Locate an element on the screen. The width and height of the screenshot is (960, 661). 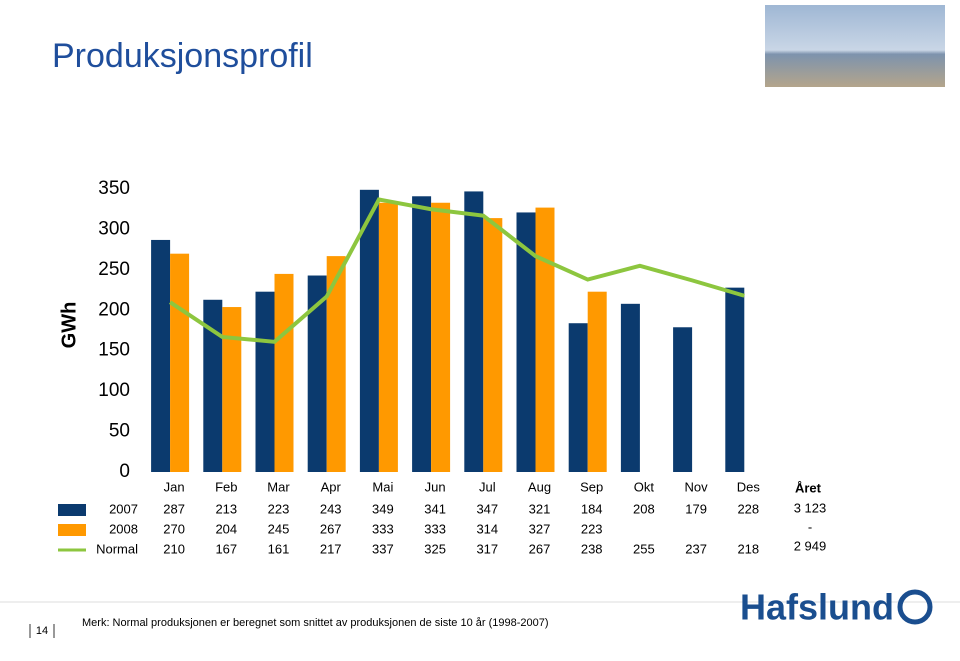
table-value: 314 is located at coordinates (487, 528).